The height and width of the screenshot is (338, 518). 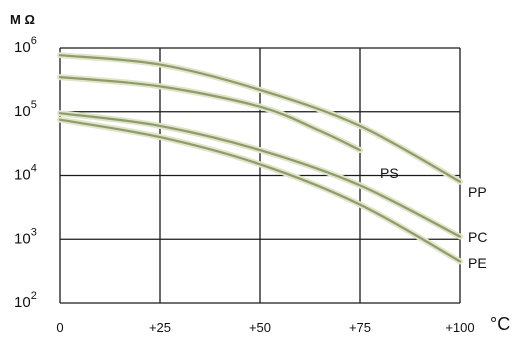 What do you see at coordinates (477, 192) in the screenshot?
I see `series-label-pp: PP` at bounding box center [477, 192].